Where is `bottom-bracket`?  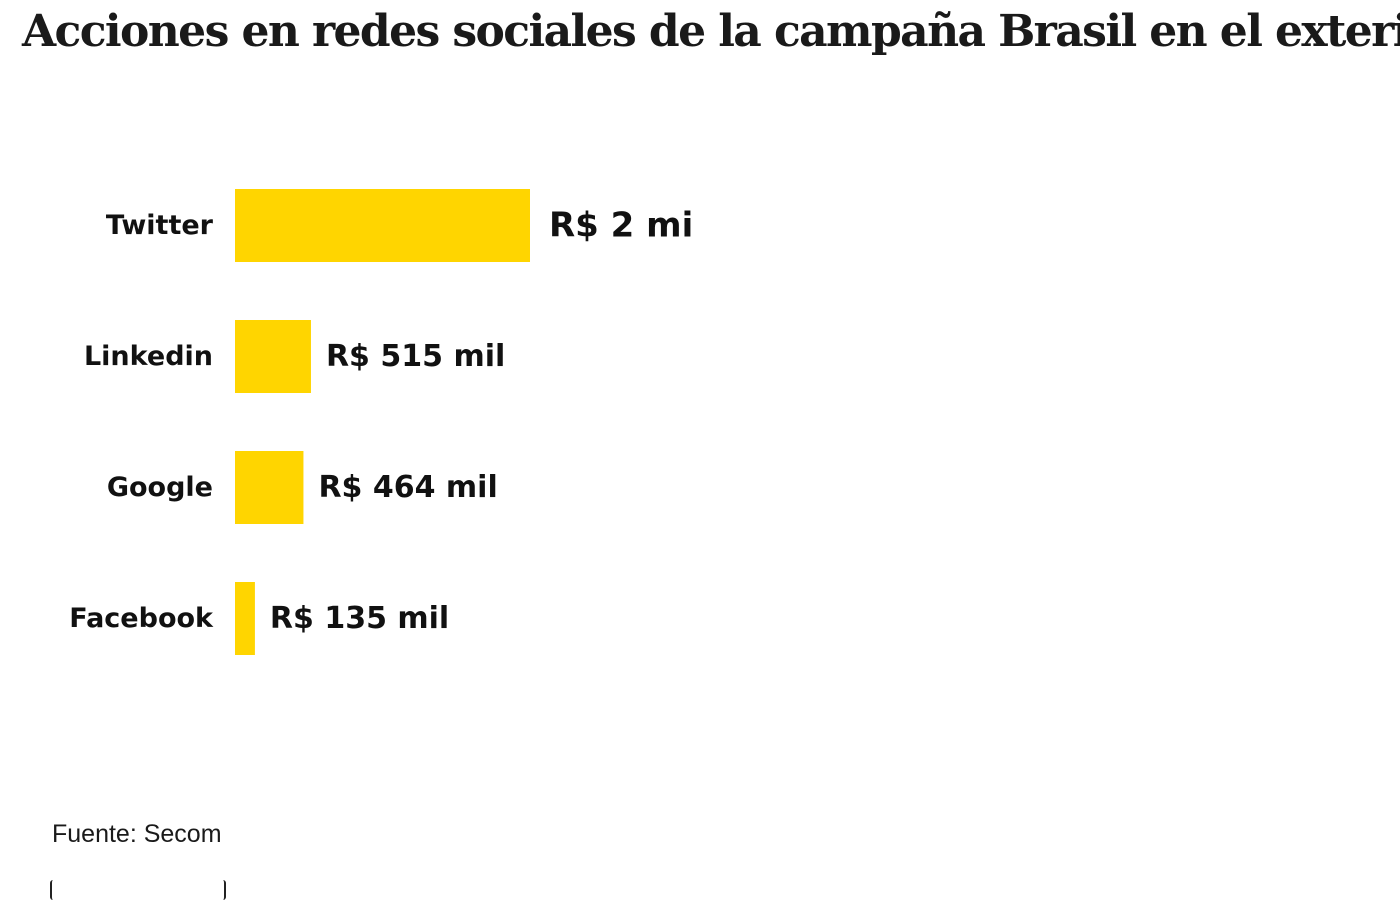
bottom-bracket is located at coordinates (138, 890).